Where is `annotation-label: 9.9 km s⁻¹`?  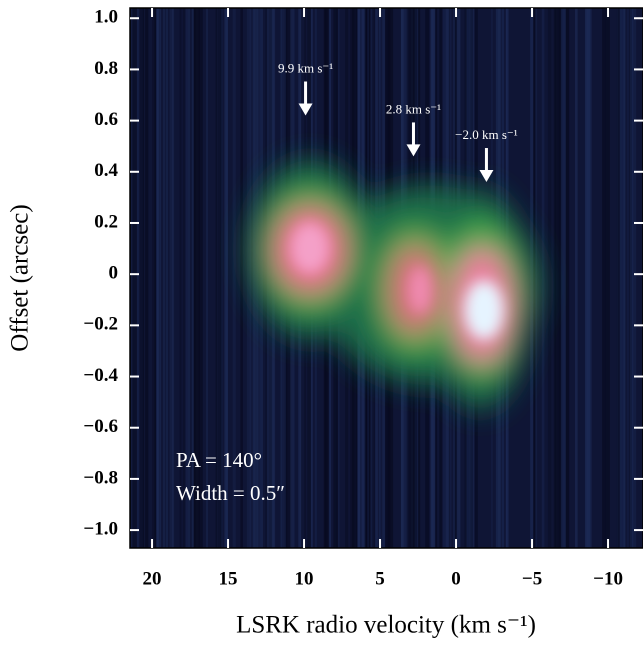 annotation-label: 9.9 km s⁻¹ is located at coordinates (305, 67).